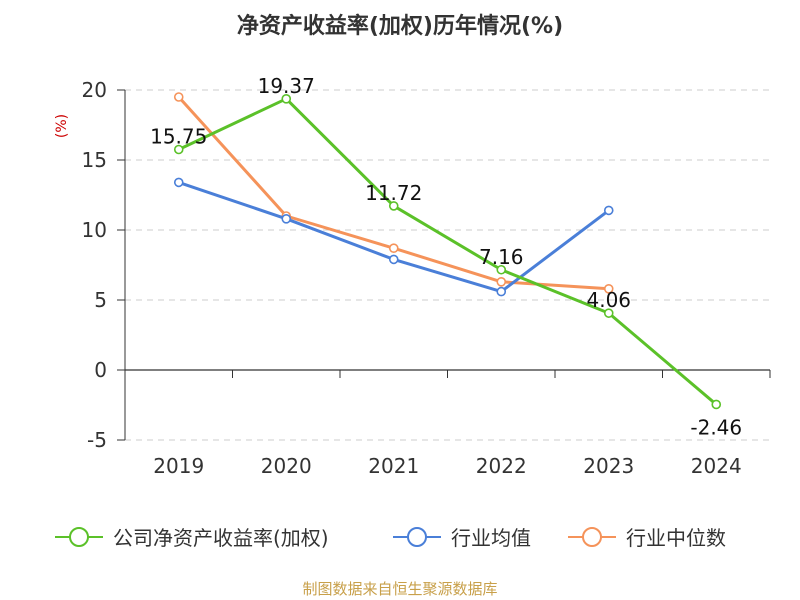 Image resolution: width=800 pixels, height=600 pixels. What do you see at coordinates (286, 86) in the screenshot?
I see `data-label: 19.37` at bounding box center [286, 86].